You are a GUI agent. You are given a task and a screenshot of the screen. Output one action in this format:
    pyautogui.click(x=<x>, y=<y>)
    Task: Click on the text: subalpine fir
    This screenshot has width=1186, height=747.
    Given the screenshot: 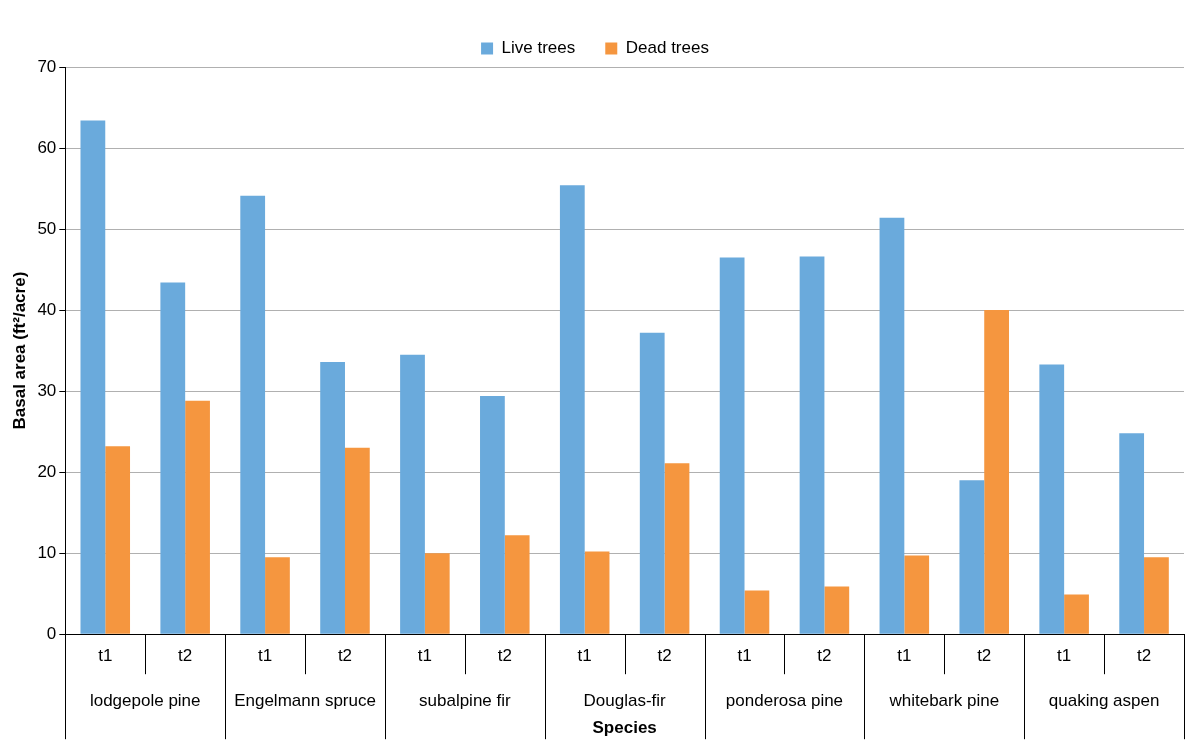 What is the action you would take?
    pyautogui.click(x=465, y=700)
    